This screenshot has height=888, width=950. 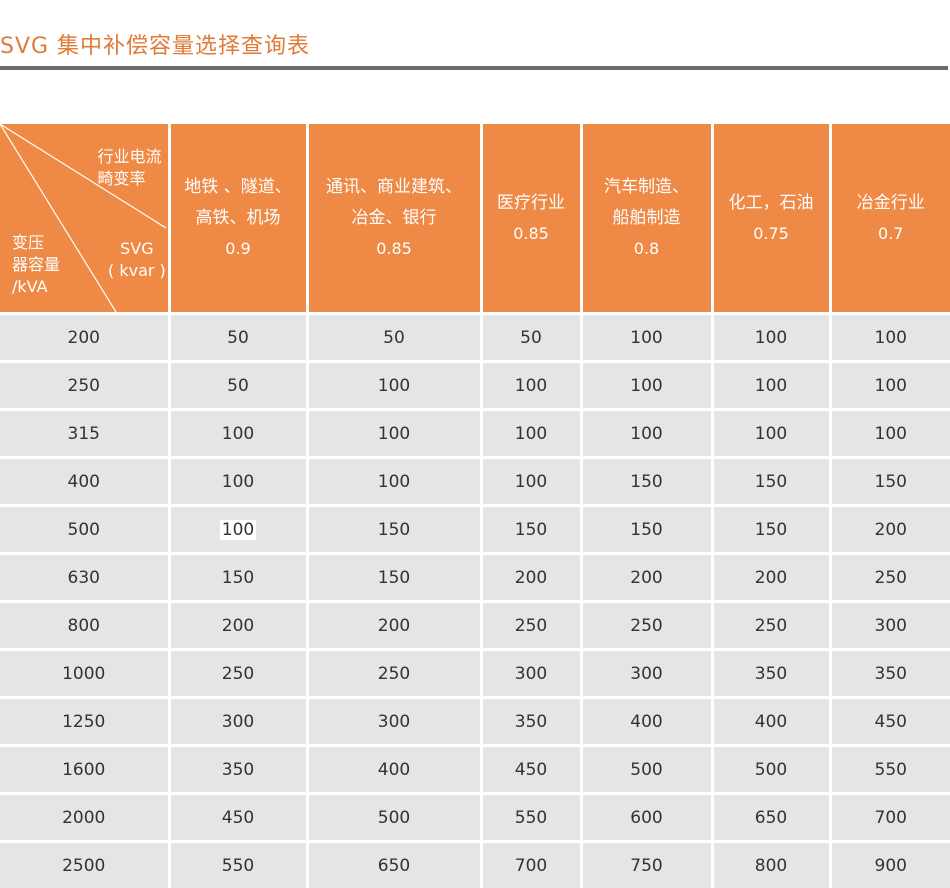 I want to click on svg-capacity-cell: 900, so click(x=890, y=864).